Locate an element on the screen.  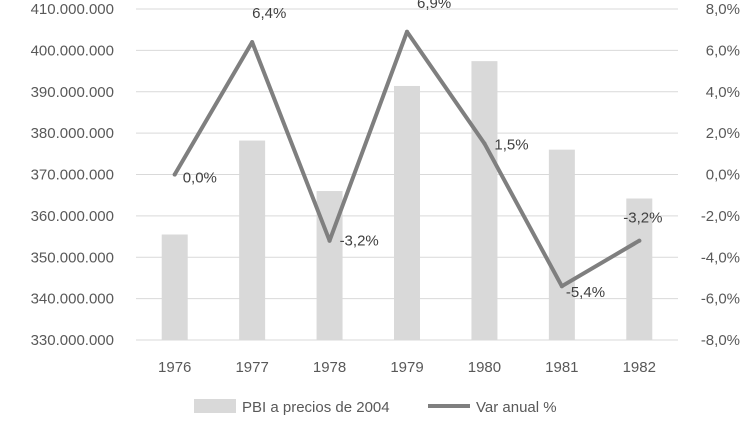
legend: PBI a precios de 2004 Var anual % is located at coordinates (375, 407).